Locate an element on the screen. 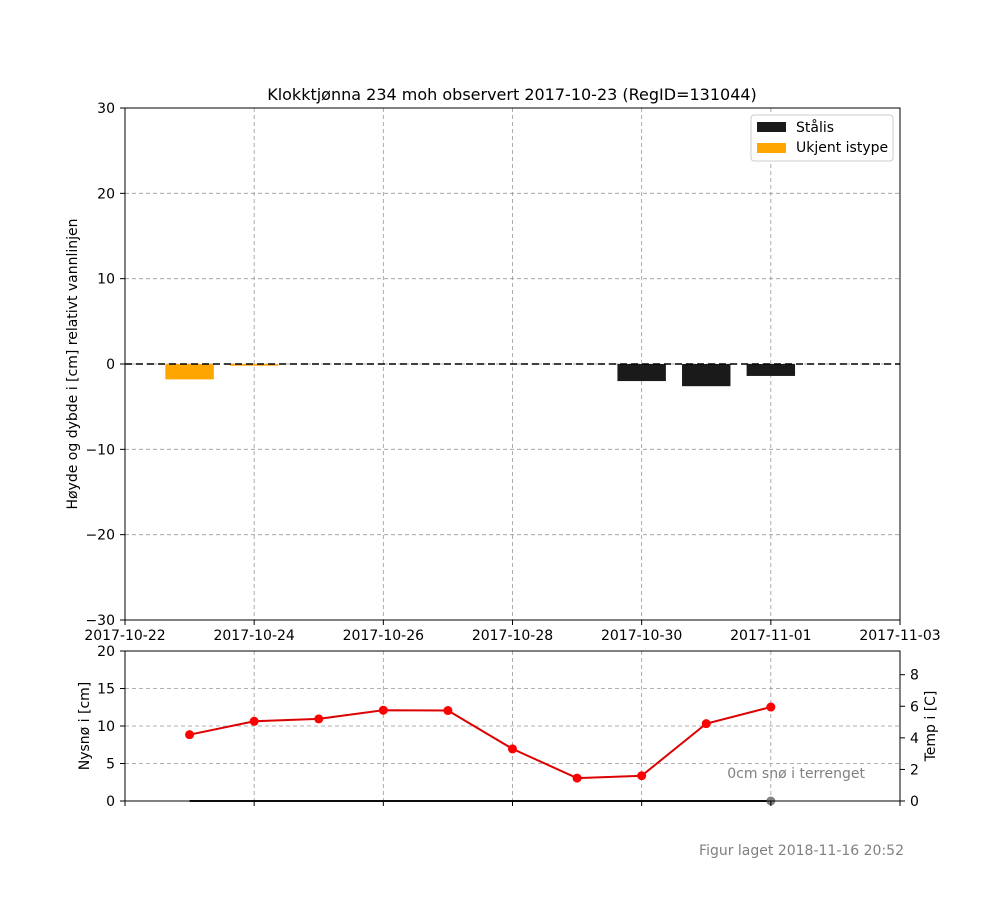  snow-annotation: 0cm snø i terrenget is located at coordinates (796, 774).